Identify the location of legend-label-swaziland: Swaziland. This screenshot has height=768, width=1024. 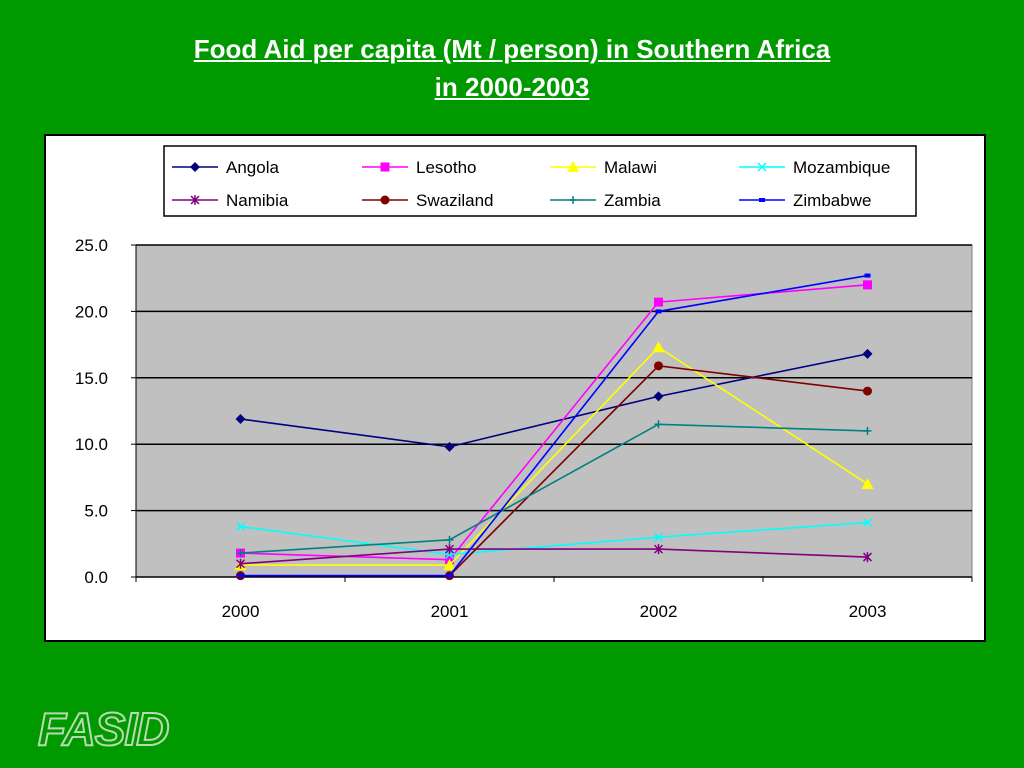
(455, 200).